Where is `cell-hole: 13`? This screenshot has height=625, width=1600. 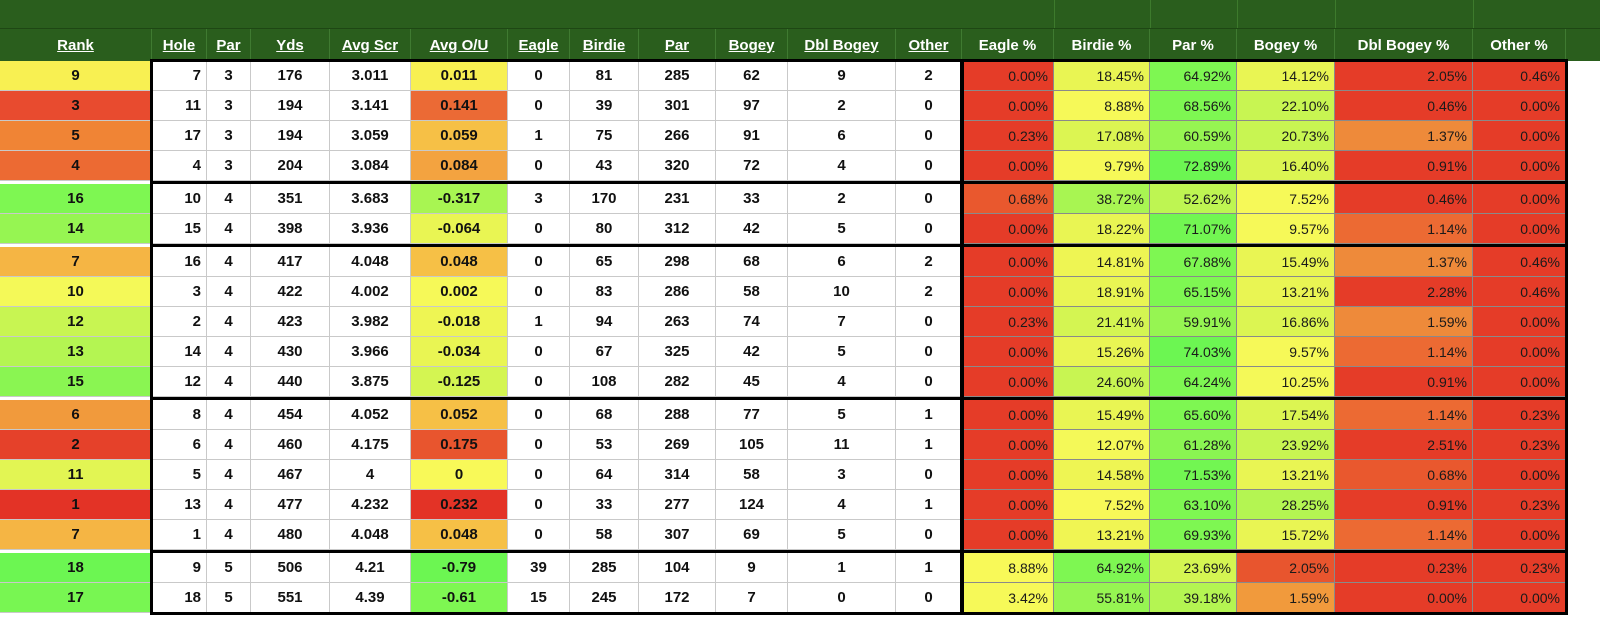
cell-hole: 13 is located at coordinates (179, 505).